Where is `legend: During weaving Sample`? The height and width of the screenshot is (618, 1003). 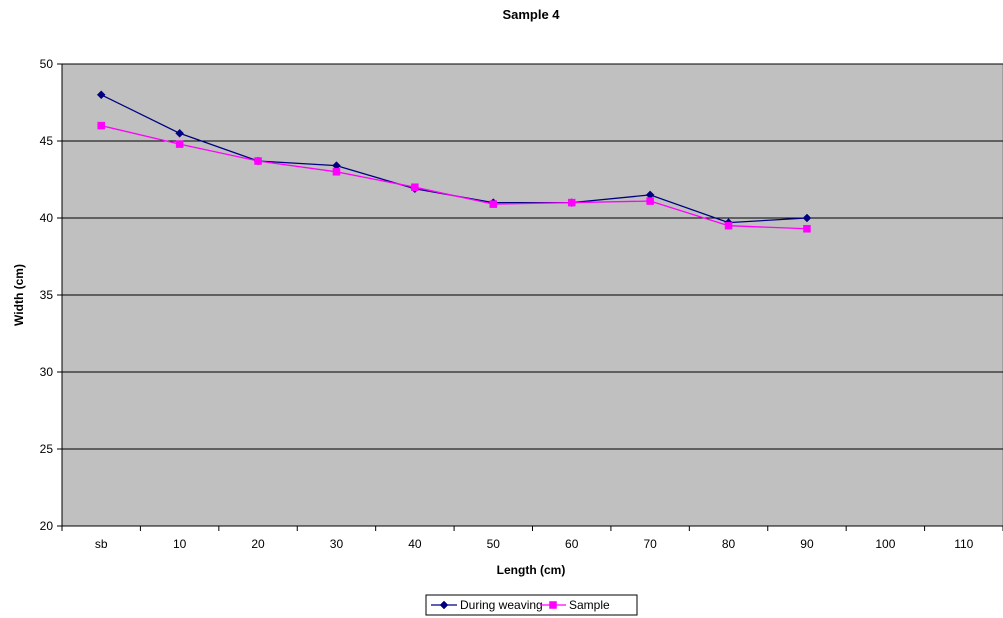
legend: During weaving Sample is located at coordinates (531, 605).